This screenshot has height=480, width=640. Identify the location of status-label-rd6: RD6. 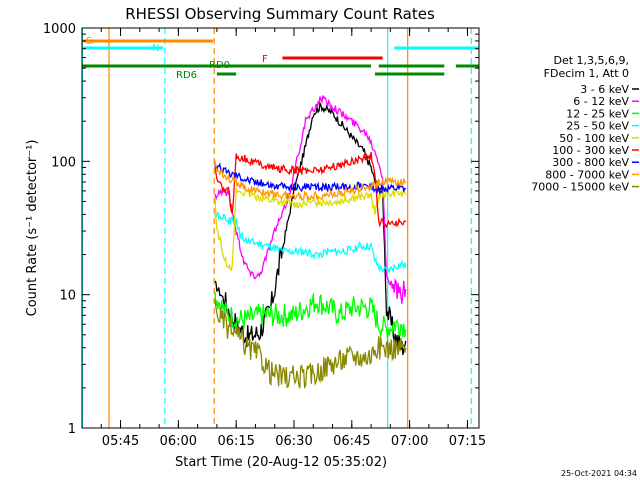
(186, 75).